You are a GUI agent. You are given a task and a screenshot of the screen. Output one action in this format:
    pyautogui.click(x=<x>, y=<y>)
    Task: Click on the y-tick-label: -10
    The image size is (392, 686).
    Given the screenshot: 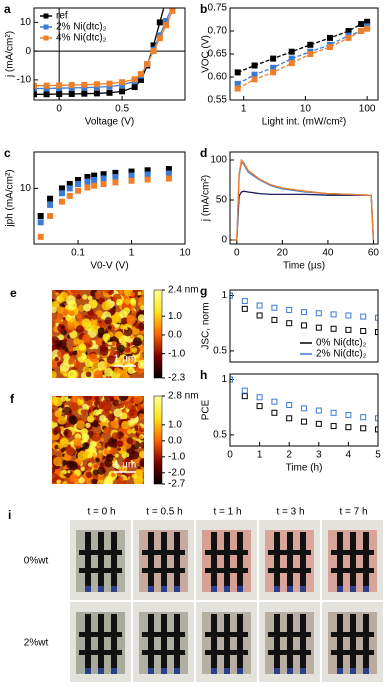 What is the action you would take?
    pyautogui.click(x=24, y=80)
    